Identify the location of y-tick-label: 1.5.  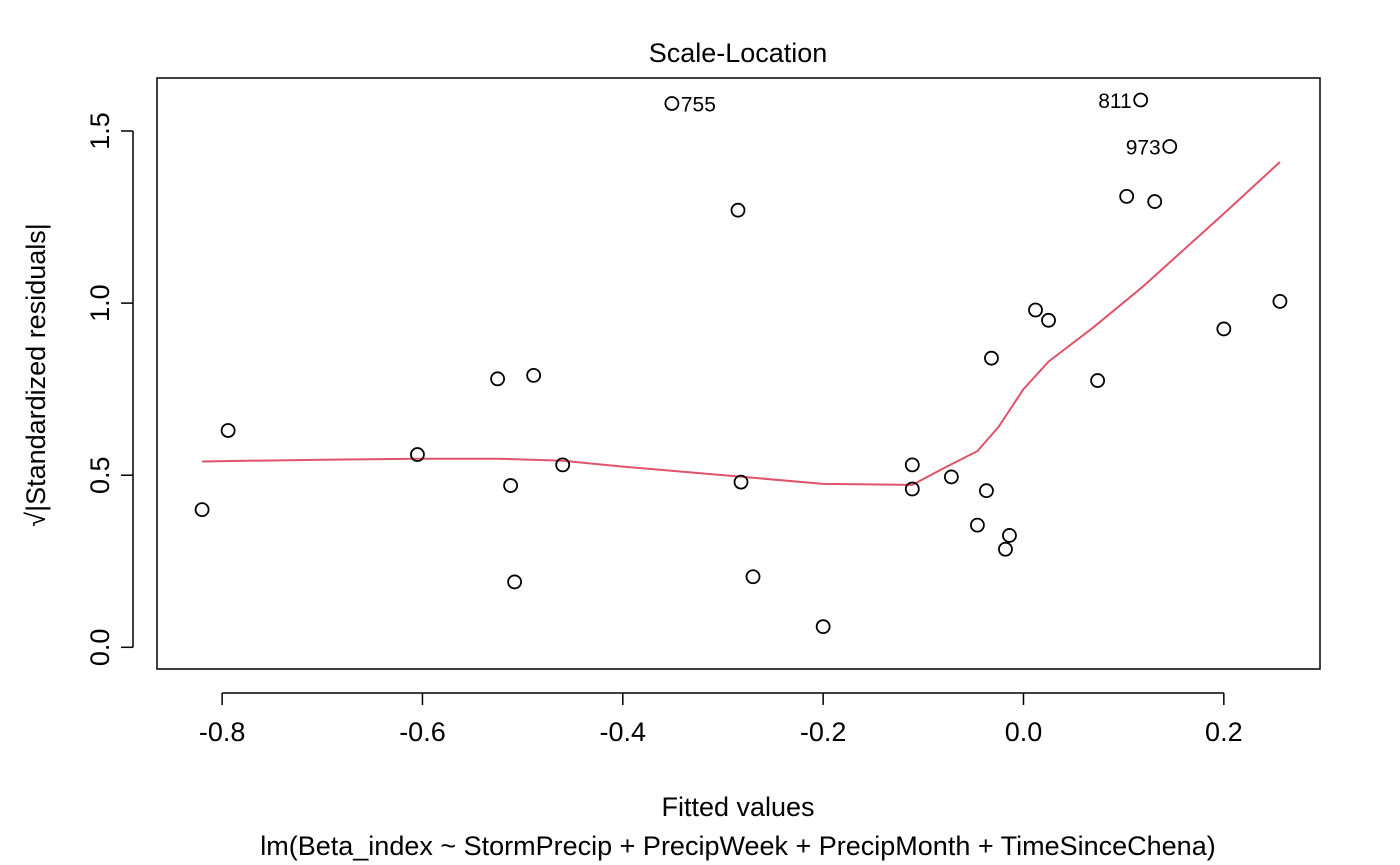
(100, 131).